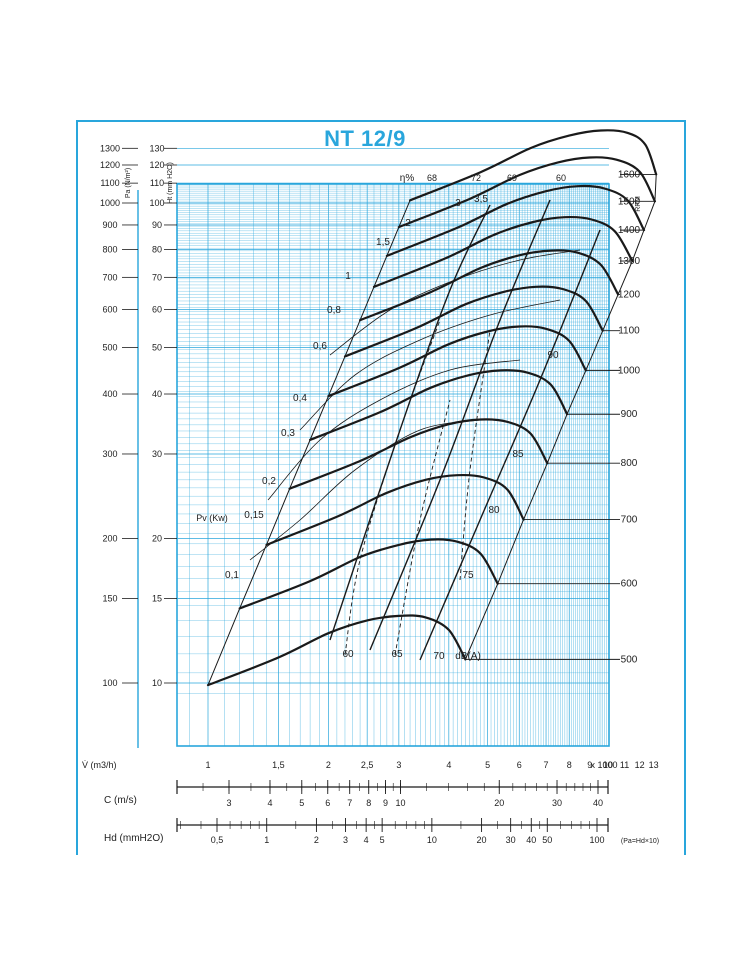  Describe the element at coordinates (316, 840) in the screenshot. I see `hd-tick-label: 2` at that location.